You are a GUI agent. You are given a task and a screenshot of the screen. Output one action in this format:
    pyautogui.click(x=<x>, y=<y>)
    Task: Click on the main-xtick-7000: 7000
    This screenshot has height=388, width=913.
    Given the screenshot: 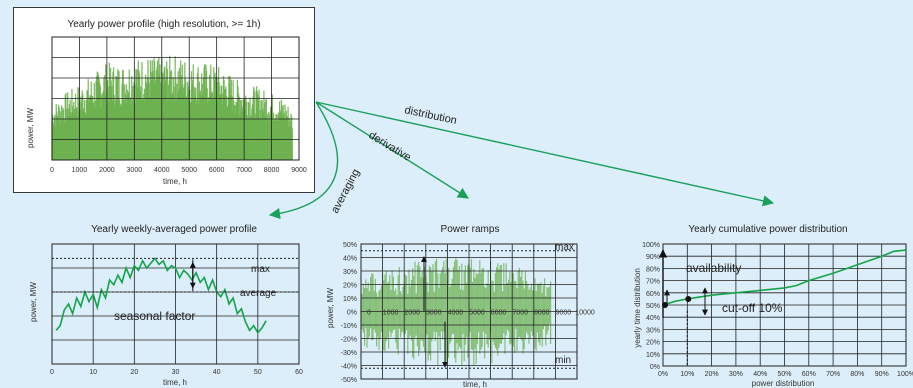 What is the action you would take?
    pyautogui.click(x=244, y=170)
    